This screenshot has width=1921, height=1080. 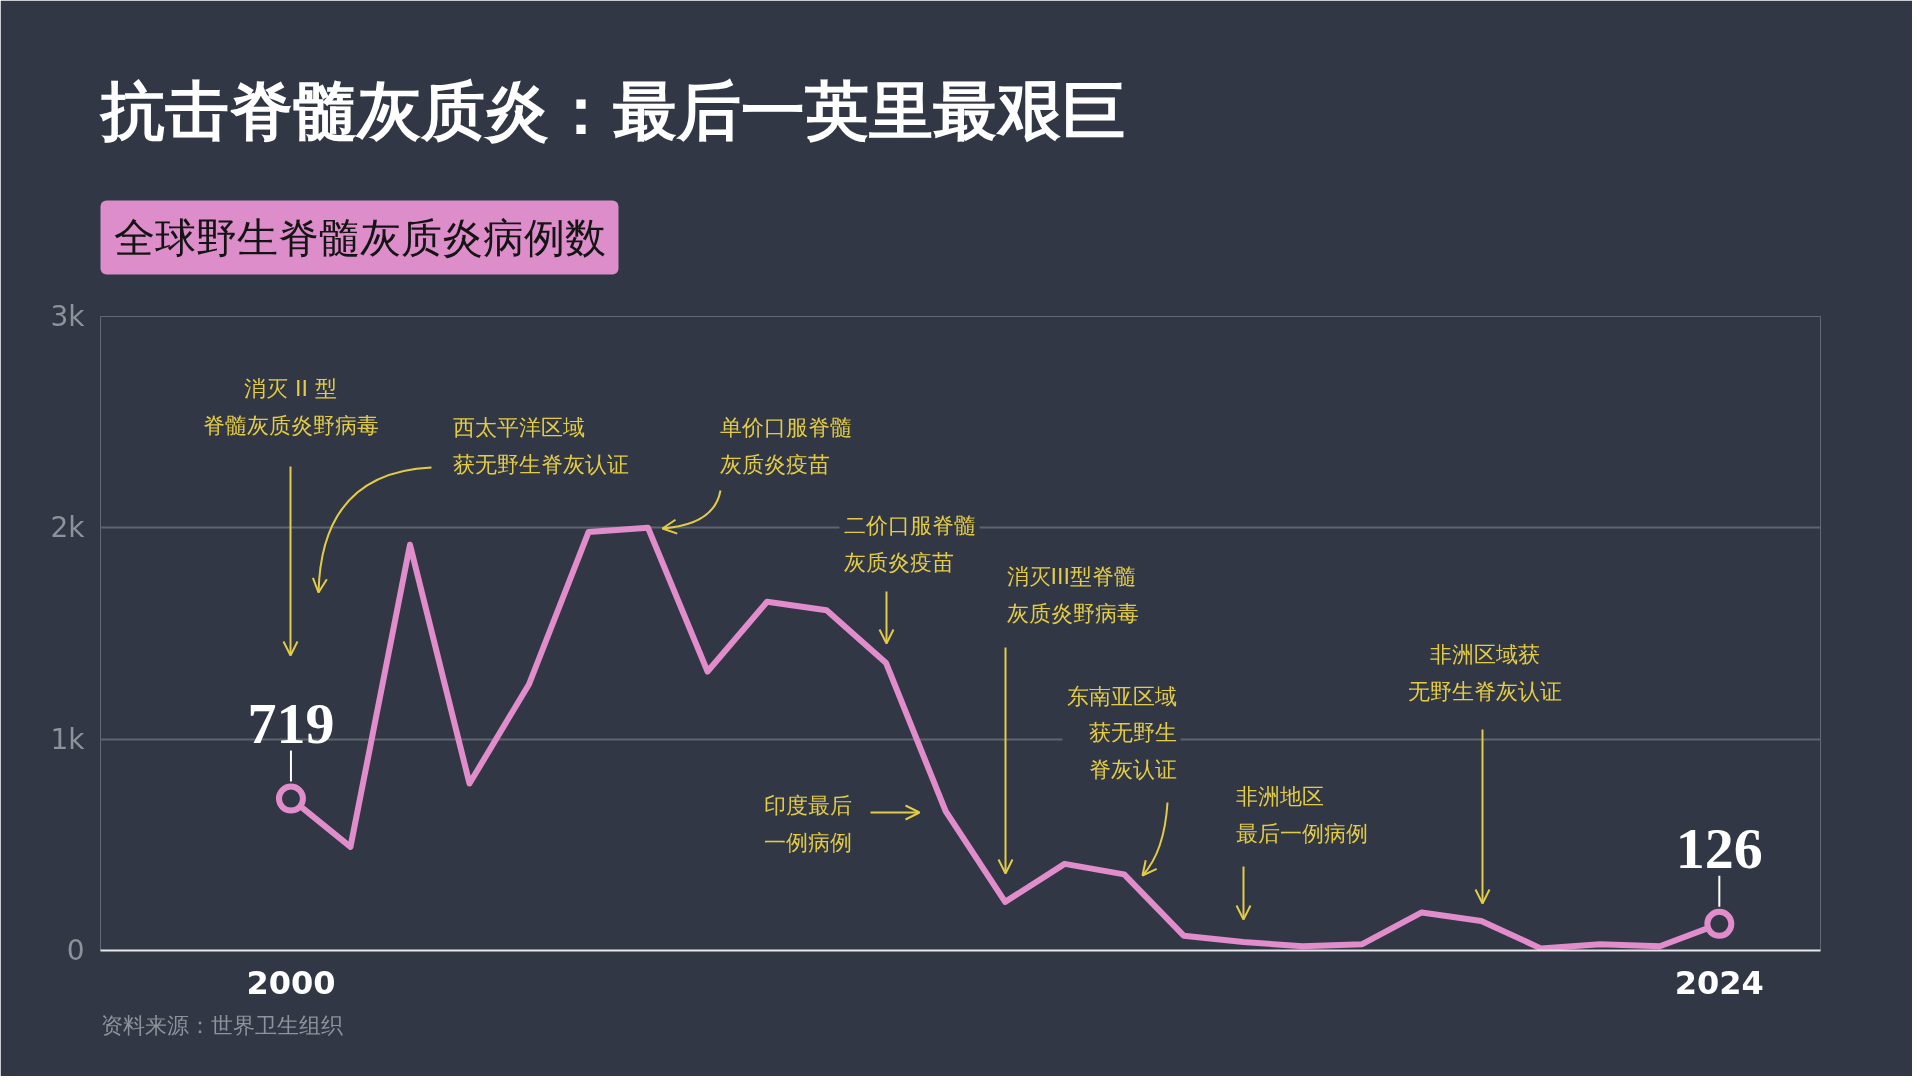 I want to click on annotation: 二价口服脊髓灰质炎疫苗, so click(x=909, y=544).